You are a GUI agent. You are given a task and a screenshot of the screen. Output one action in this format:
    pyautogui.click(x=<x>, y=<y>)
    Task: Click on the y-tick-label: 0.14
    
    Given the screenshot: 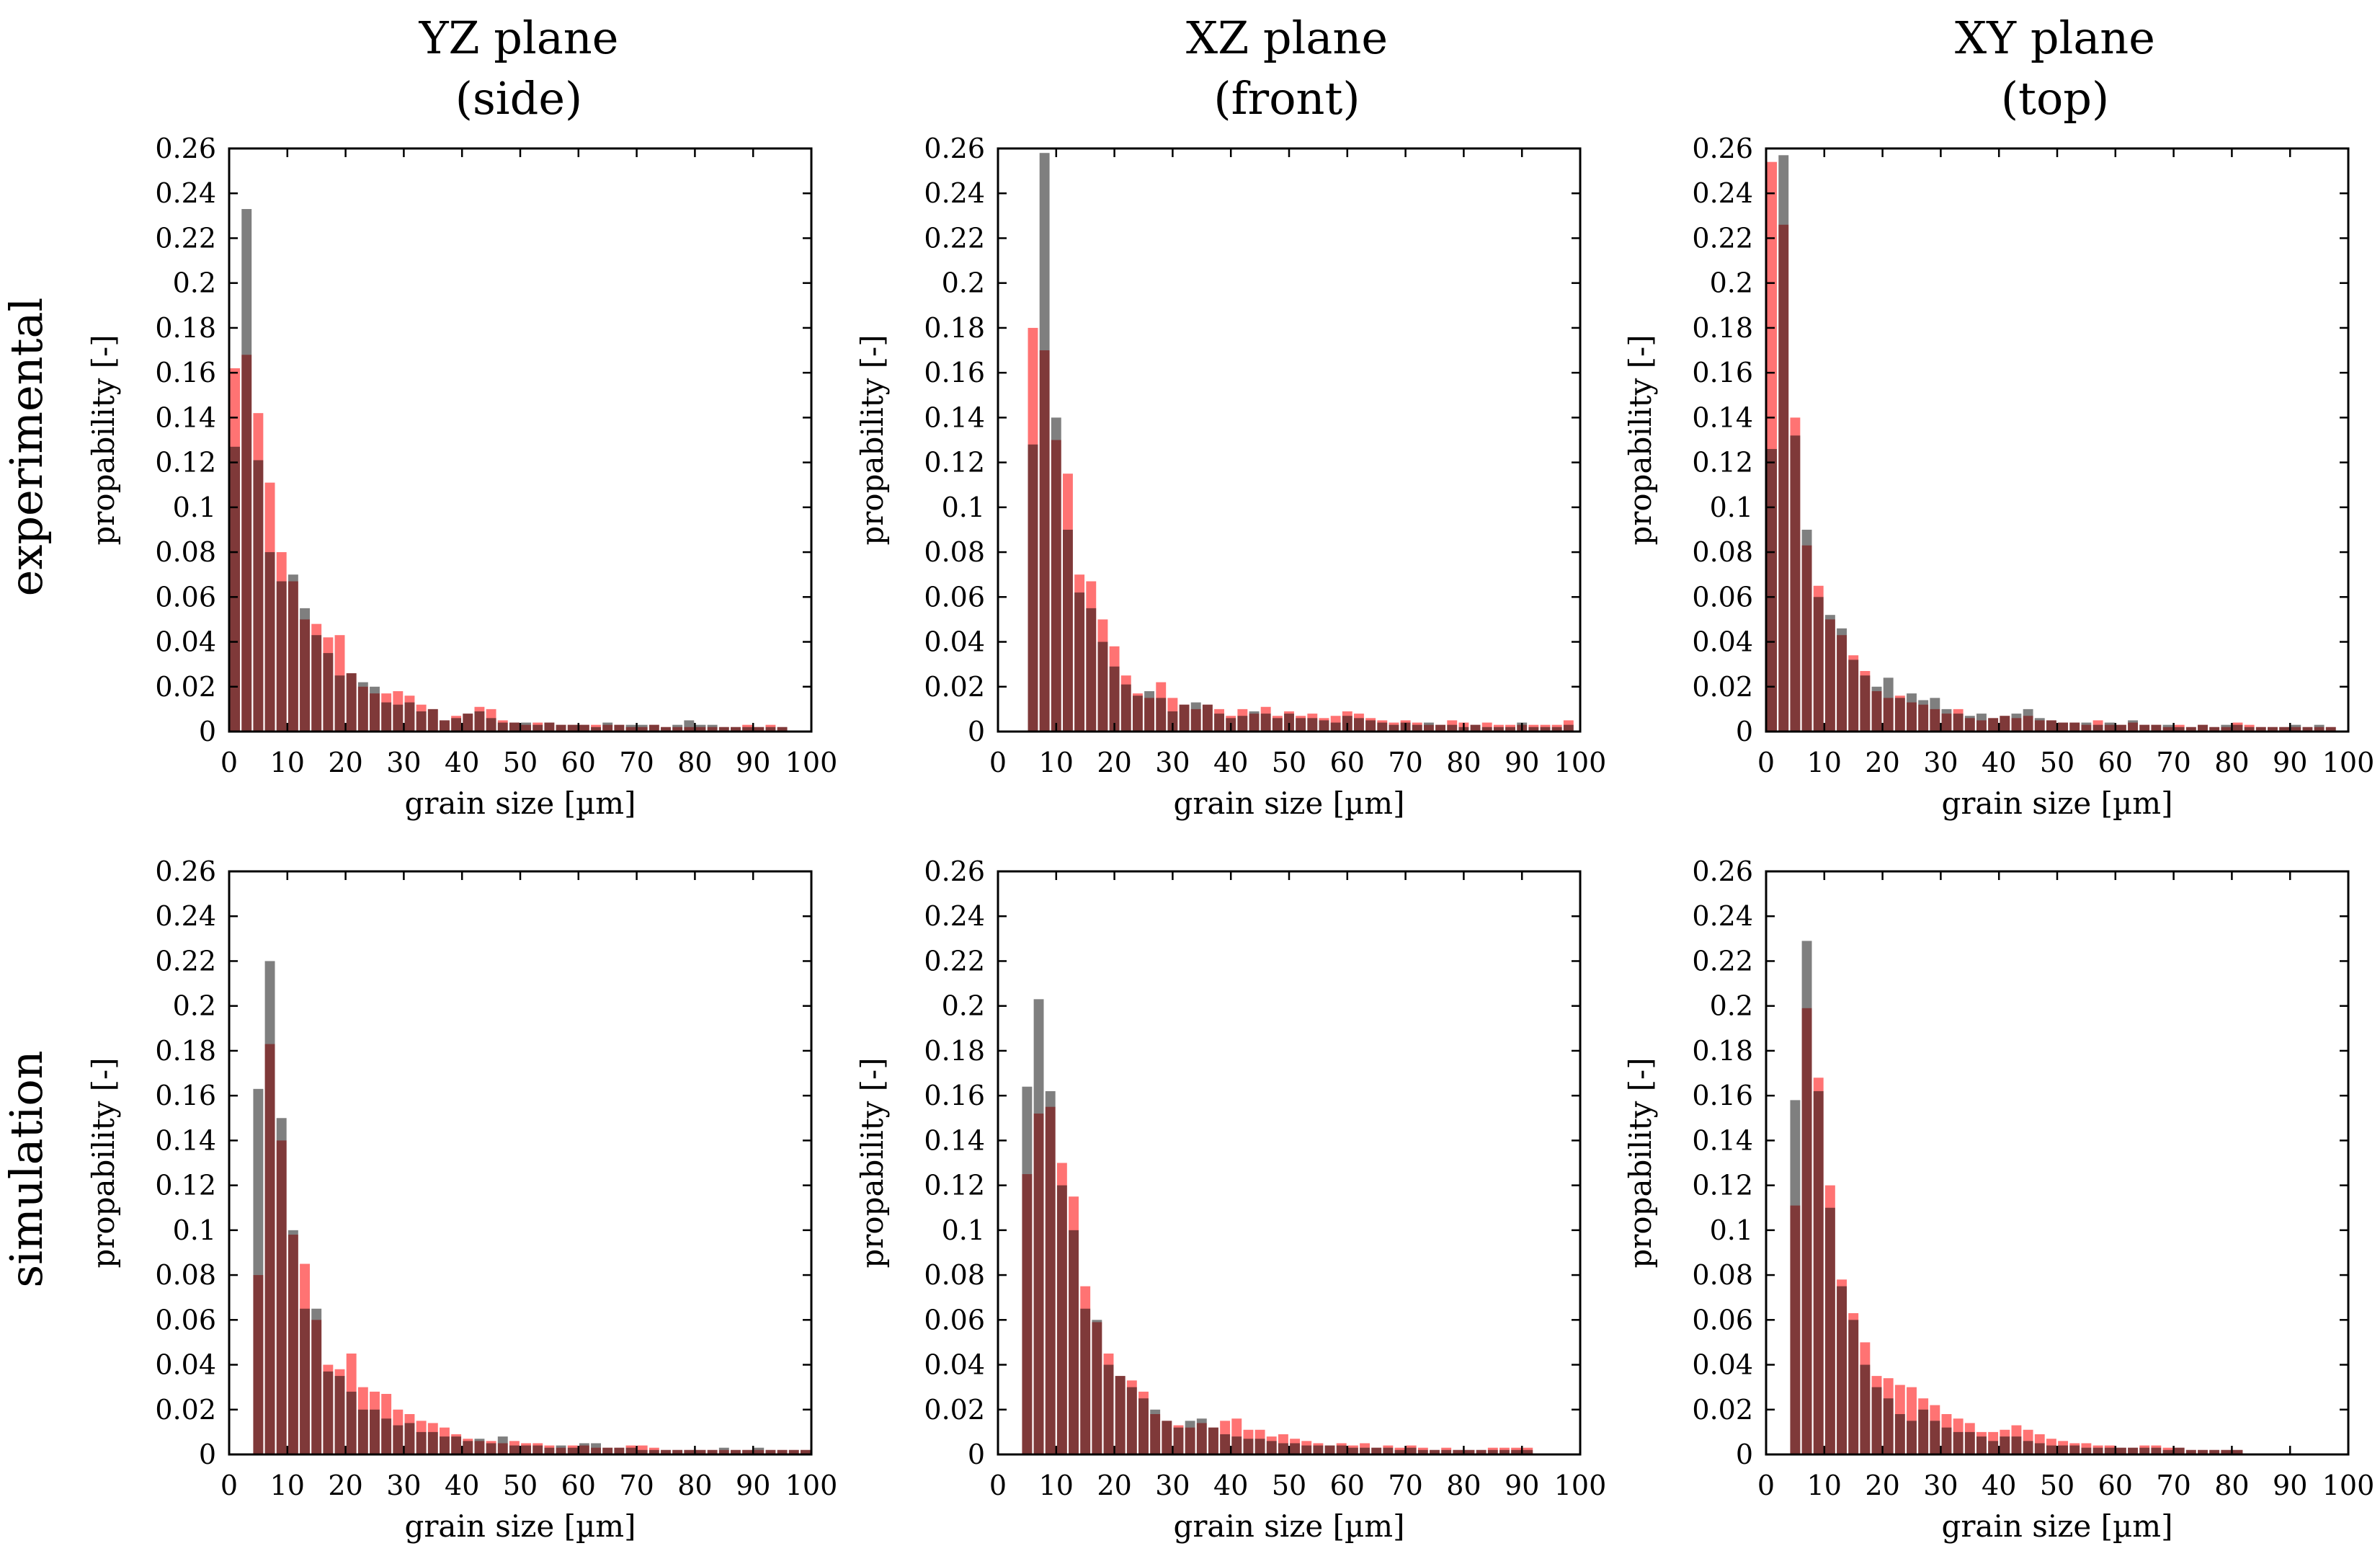 What is the action you would take?
    pyautogui.click(x=1722, y=417)
    